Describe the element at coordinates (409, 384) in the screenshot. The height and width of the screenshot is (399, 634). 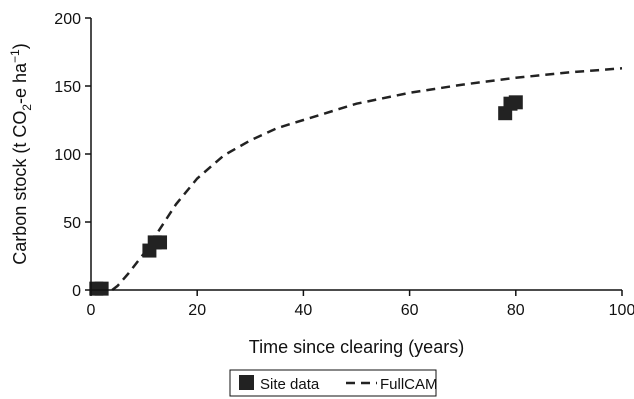
I see `legend-label-fullcam: FullCAM` at that location.